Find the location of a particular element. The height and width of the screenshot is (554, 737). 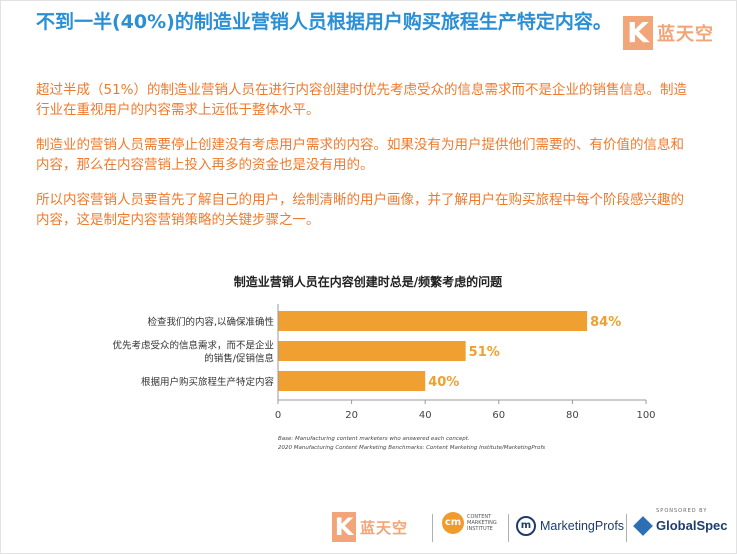

category-label: 根据用户购买旅程生产特定内容 is located at coordinates (208, 382).